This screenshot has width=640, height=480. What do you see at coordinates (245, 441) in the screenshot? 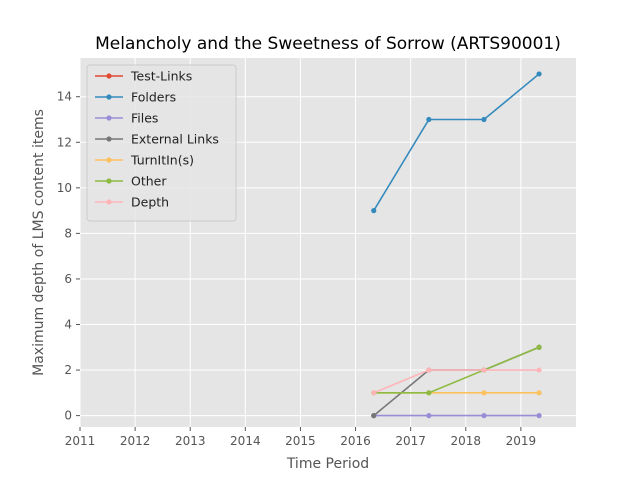
I see `x-tick-label: 2014` at bounding box center [245, 441].